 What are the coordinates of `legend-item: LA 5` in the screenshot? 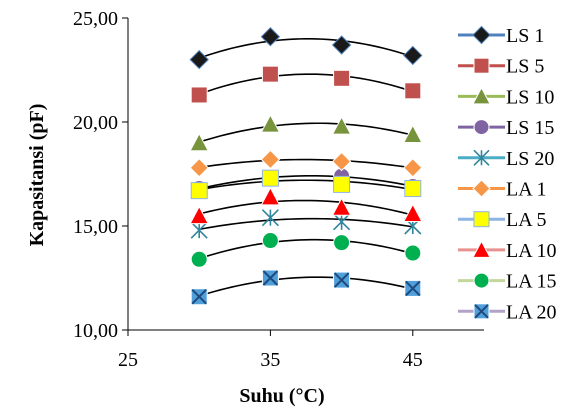 It's located at (502, 220).